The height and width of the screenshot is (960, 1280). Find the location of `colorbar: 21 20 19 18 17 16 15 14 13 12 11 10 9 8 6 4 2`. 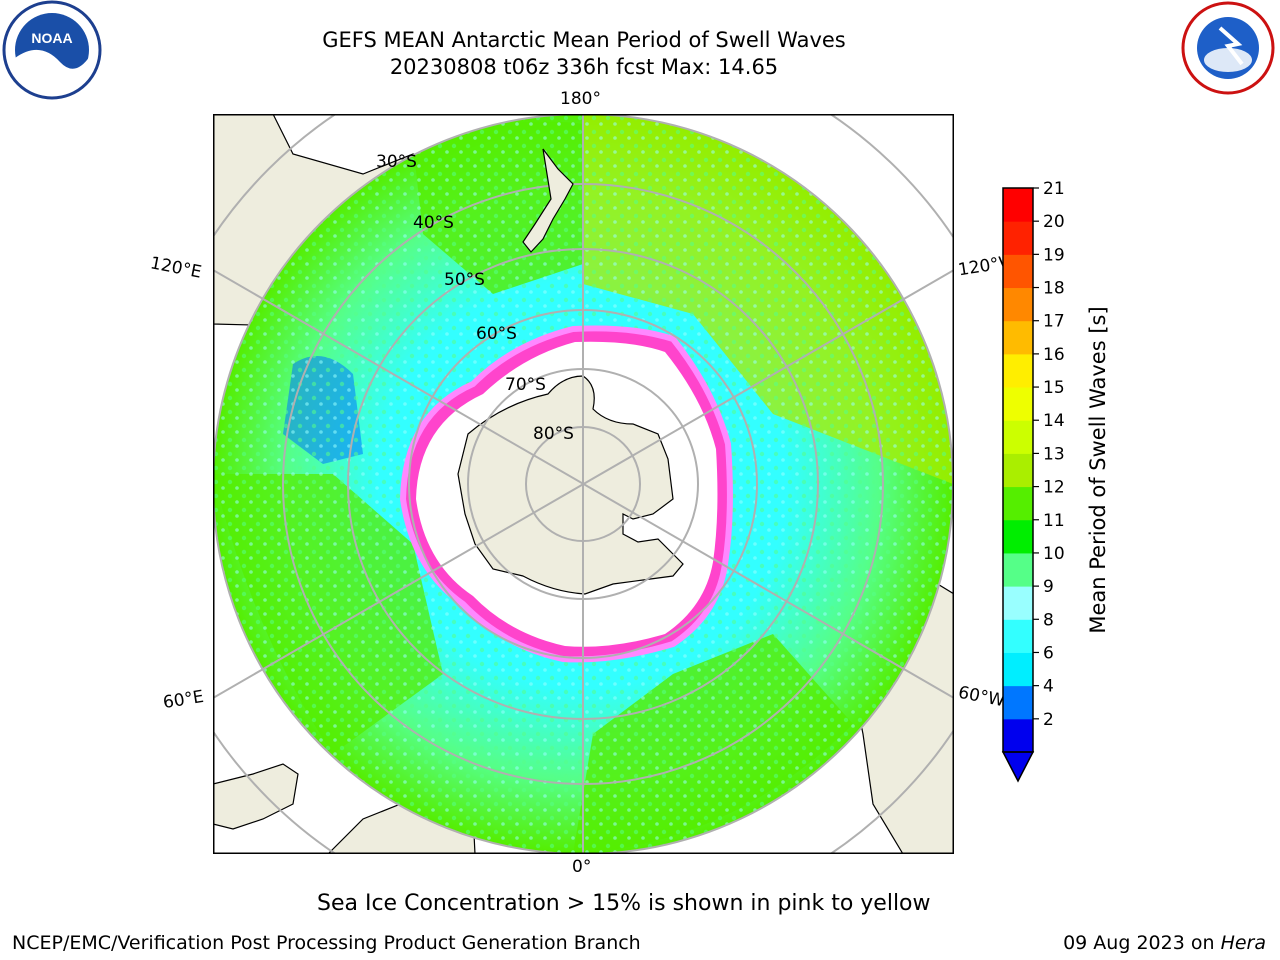

colorbar: 21 20 19 18 17 16 15 14 13 12 11 10 9 8 6 4 2 is located at coordinates (1033, 481).